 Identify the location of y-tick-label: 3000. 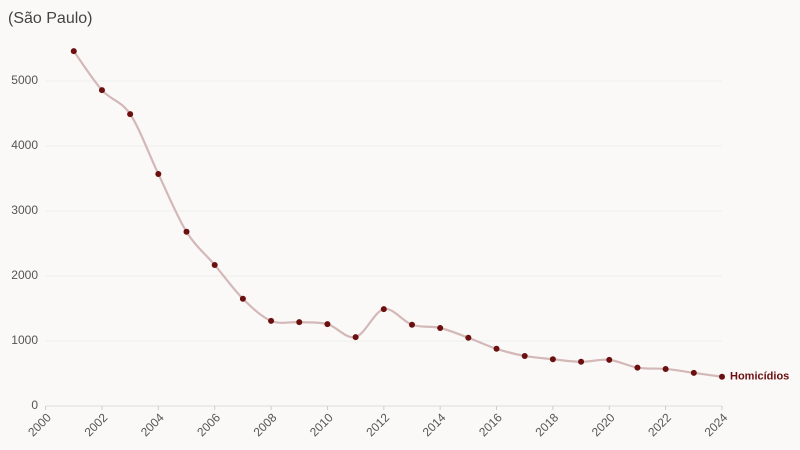
(24, 210).